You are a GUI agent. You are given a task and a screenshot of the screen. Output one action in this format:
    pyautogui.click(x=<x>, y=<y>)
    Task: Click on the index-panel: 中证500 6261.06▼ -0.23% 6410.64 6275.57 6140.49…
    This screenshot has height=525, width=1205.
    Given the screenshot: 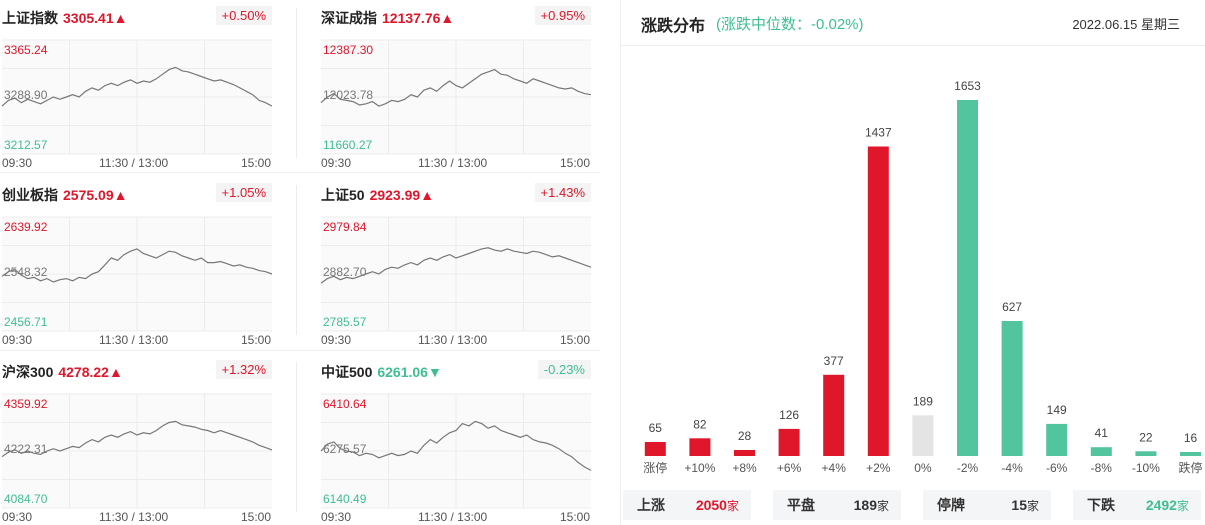 What is the action you would take?
    pyautogui.click(x=456, y=442)
    